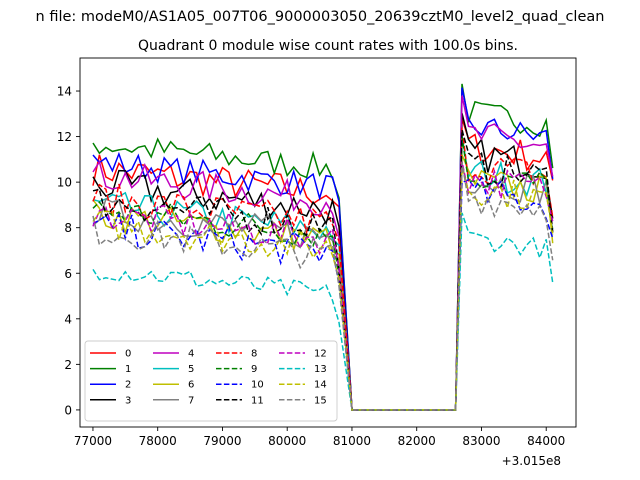  What do you see at coordinates (257, 385) in the screenshot?
I see `legend-label-10: 10` at bounding box center [257, 385].